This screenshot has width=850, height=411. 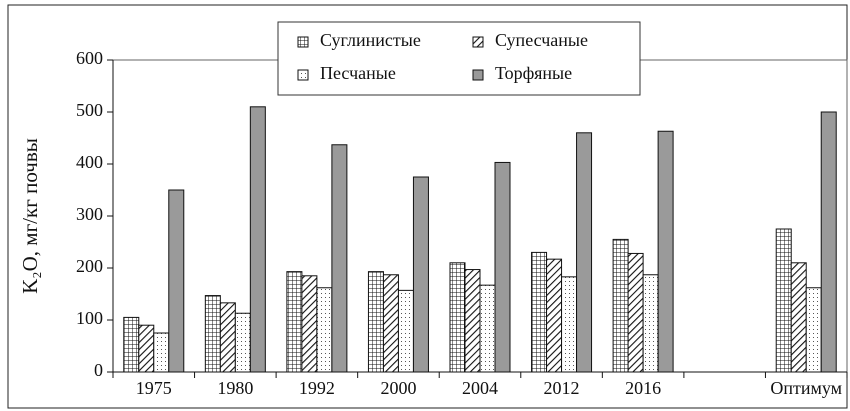 What do you see at coordinates (30, 216) in the screenshot?
I see `y-axis-label: K₂O, мг/кг почвы` at bounding box center [30, 216].